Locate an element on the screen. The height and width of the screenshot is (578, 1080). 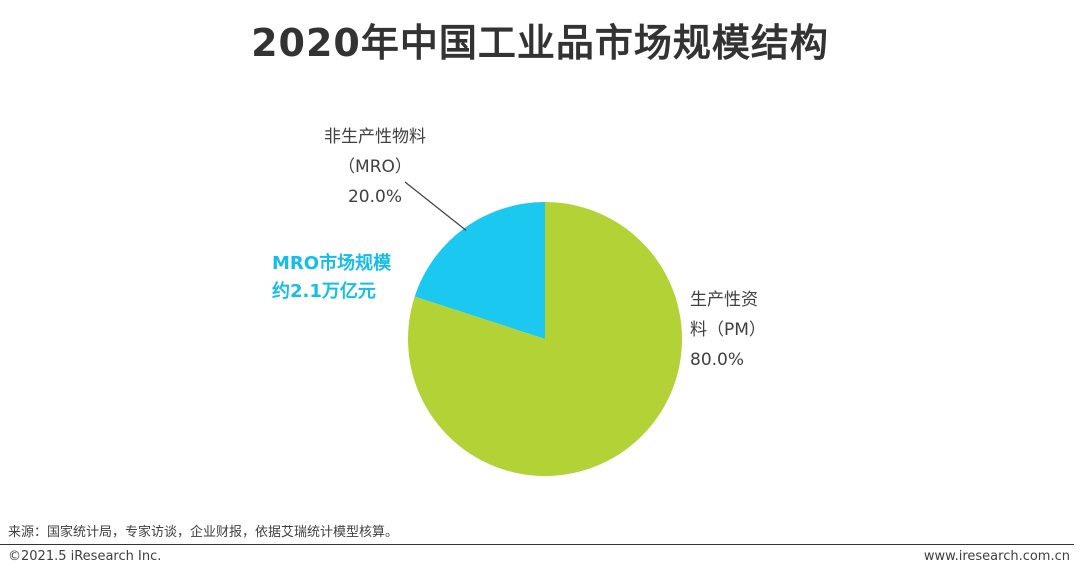
slice-label-pm-value: 80.0% is located at coordinates (717, 360).